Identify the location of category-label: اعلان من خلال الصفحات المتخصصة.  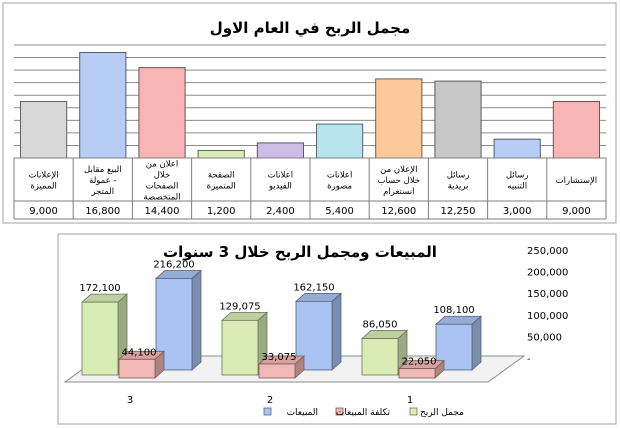
(161, 181).